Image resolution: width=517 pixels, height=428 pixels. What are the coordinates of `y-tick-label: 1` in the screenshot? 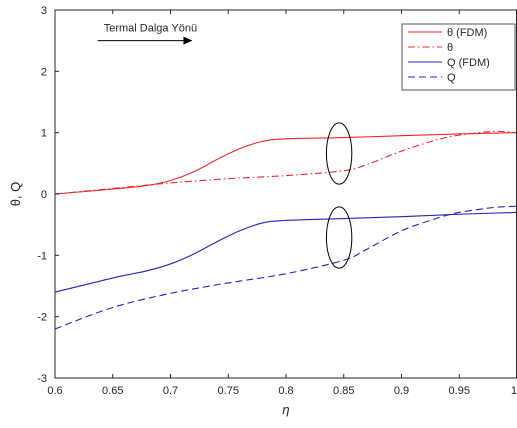 It's located at (44, 134).